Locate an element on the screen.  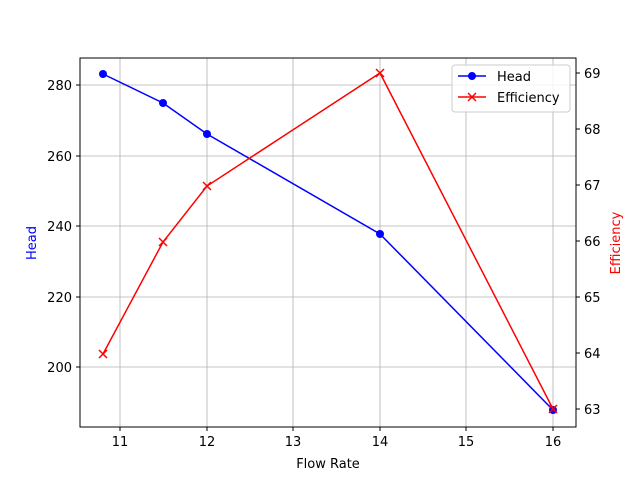
x-tick: 16 is located at coordinates (553, 442).